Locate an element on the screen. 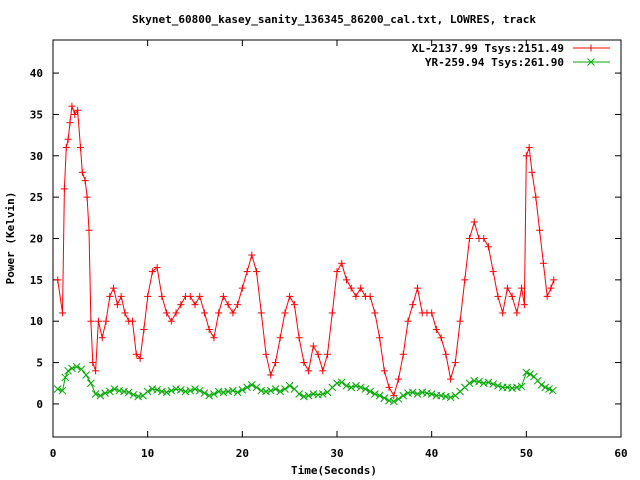 This screenshot has height=480, width=640. y-tick-label: 15 is located at coordinates (36, 280).